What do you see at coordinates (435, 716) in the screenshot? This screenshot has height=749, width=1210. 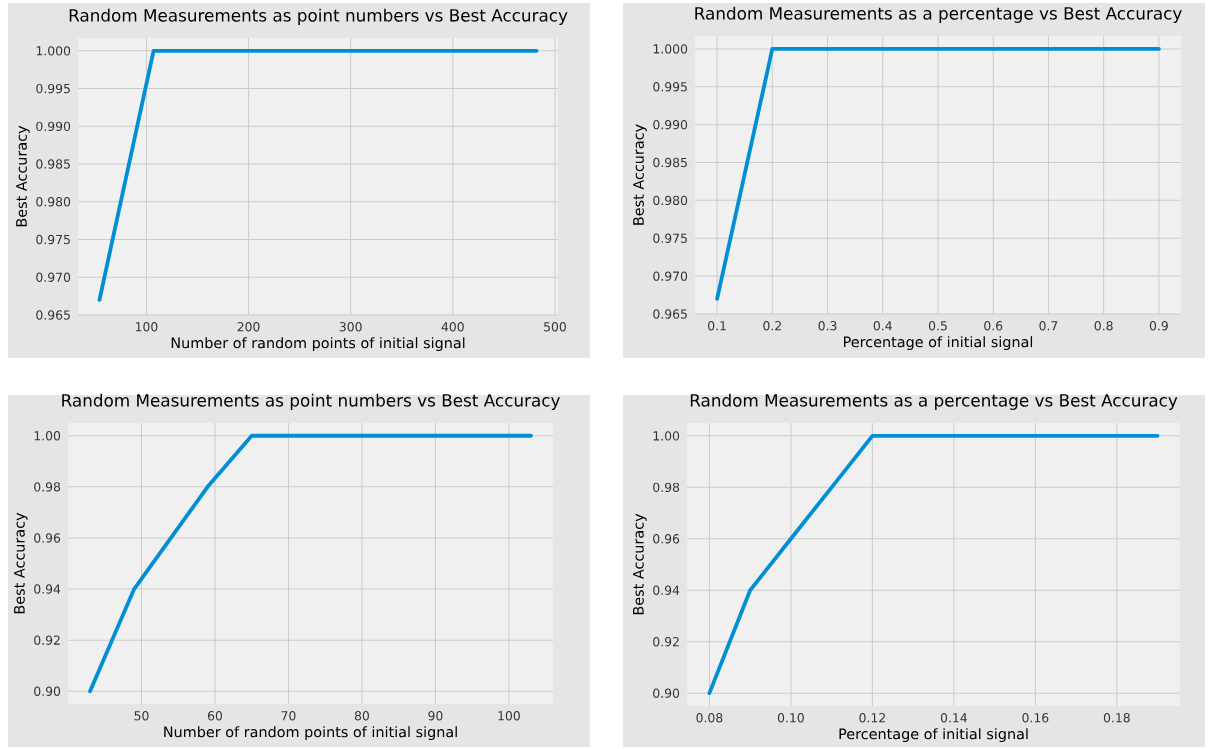 I see `x-tick-label: 90` at bounding box center [435, 716].